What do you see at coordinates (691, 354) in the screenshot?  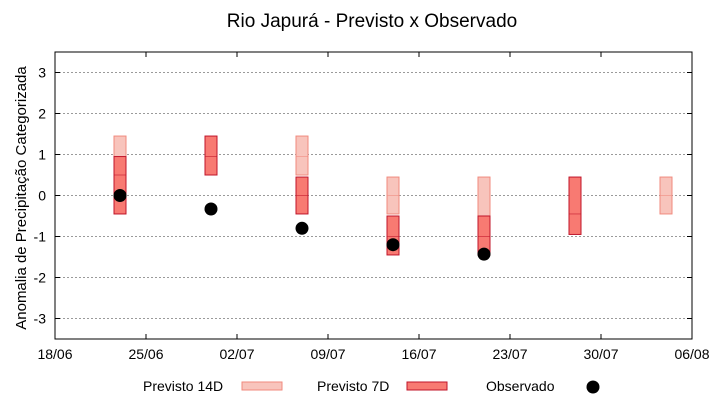 I see `x-tick-label: 06/08` at bounding box center [691, 354].